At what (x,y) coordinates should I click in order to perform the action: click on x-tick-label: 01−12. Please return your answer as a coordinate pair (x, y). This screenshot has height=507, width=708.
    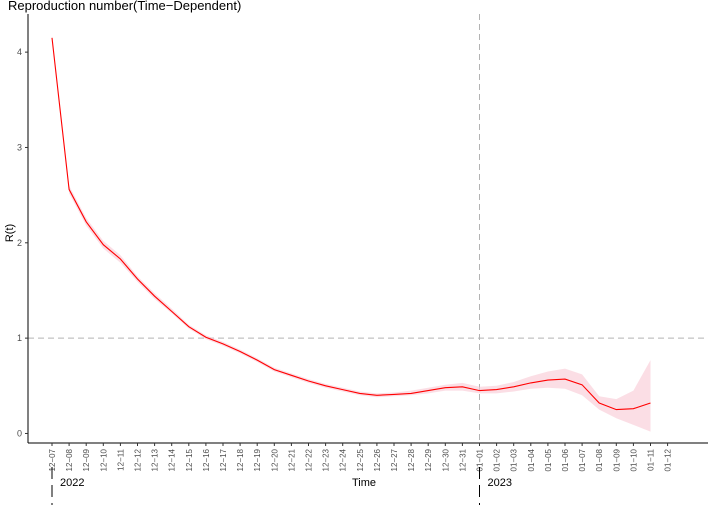
    Looking at the image, I should click on (668, 459).